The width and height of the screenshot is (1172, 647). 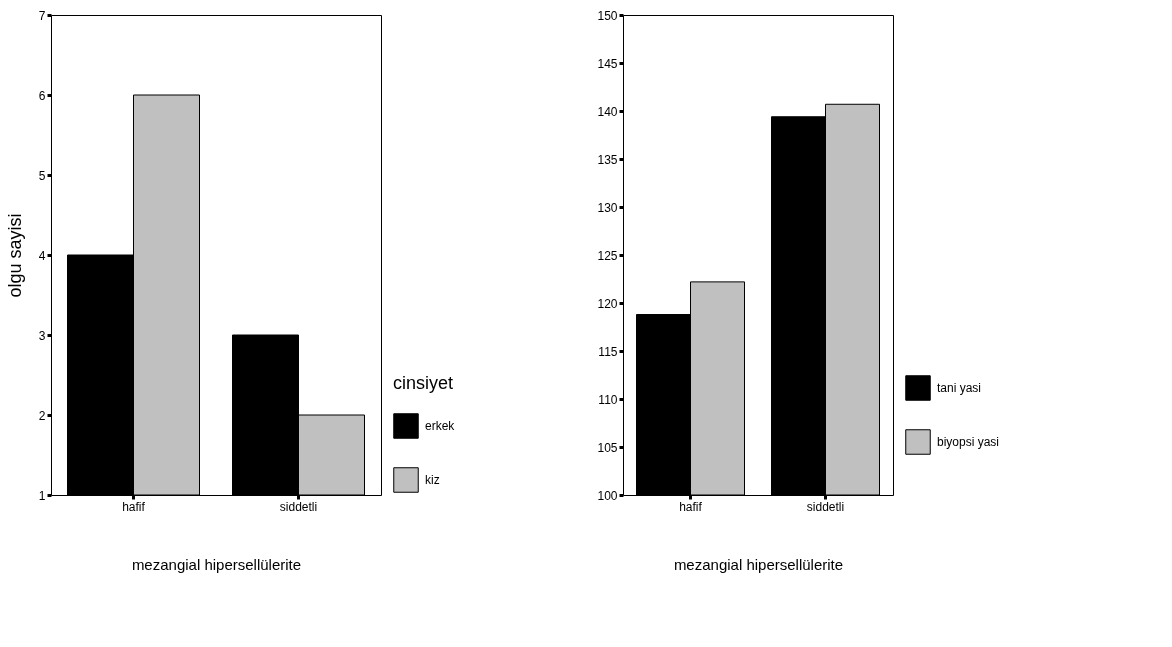 What do you see at coordinates (607, 495) in the screenshot?
I see `y-tick-label: 100` at bounding box center [607, 495].